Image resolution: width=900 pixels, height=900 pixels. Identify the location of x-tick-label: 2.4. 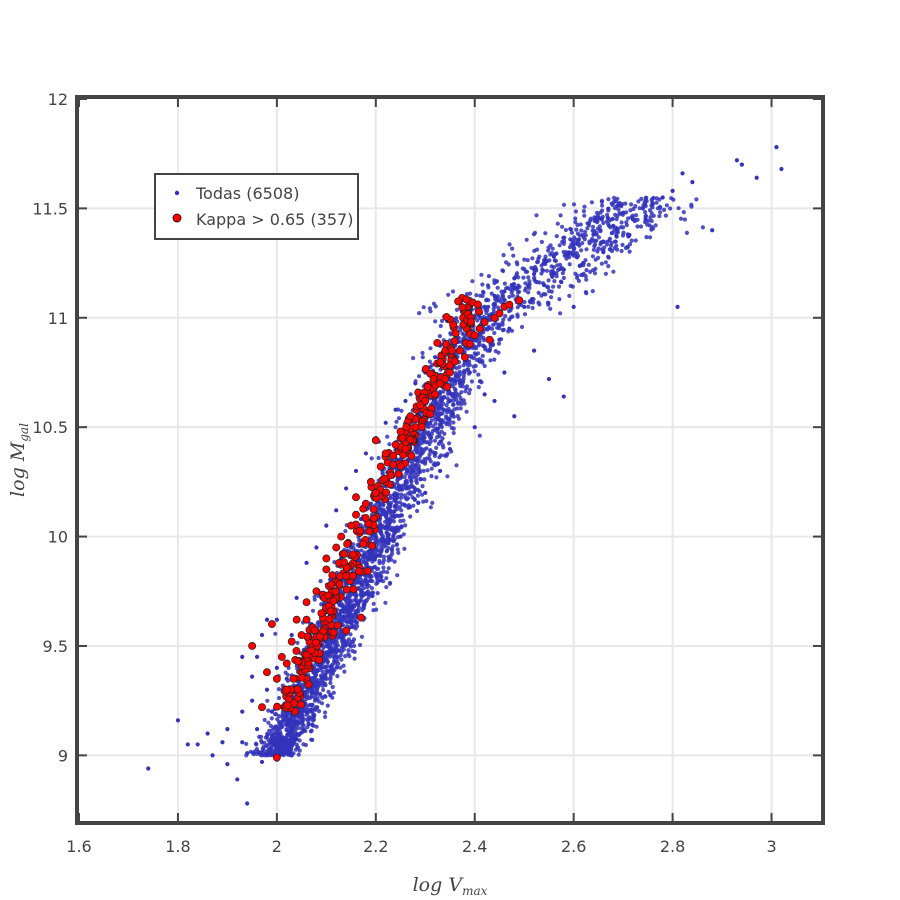
(474, 846).